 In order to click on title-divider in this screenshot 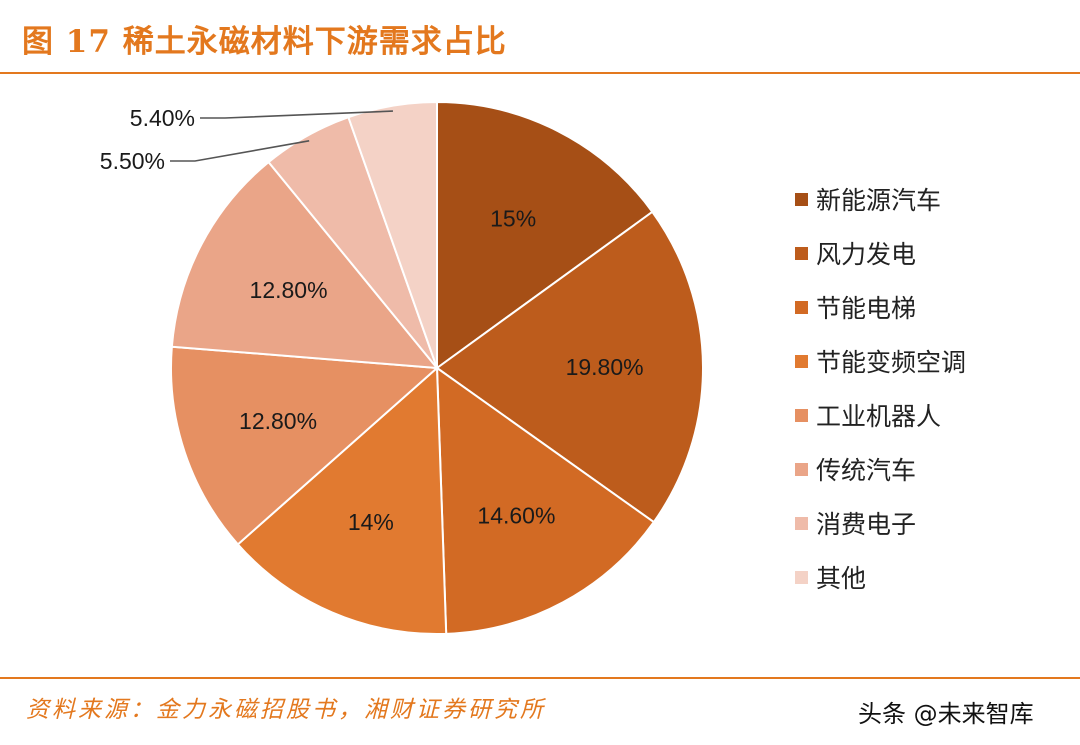, I will do `click(540, 73)`.